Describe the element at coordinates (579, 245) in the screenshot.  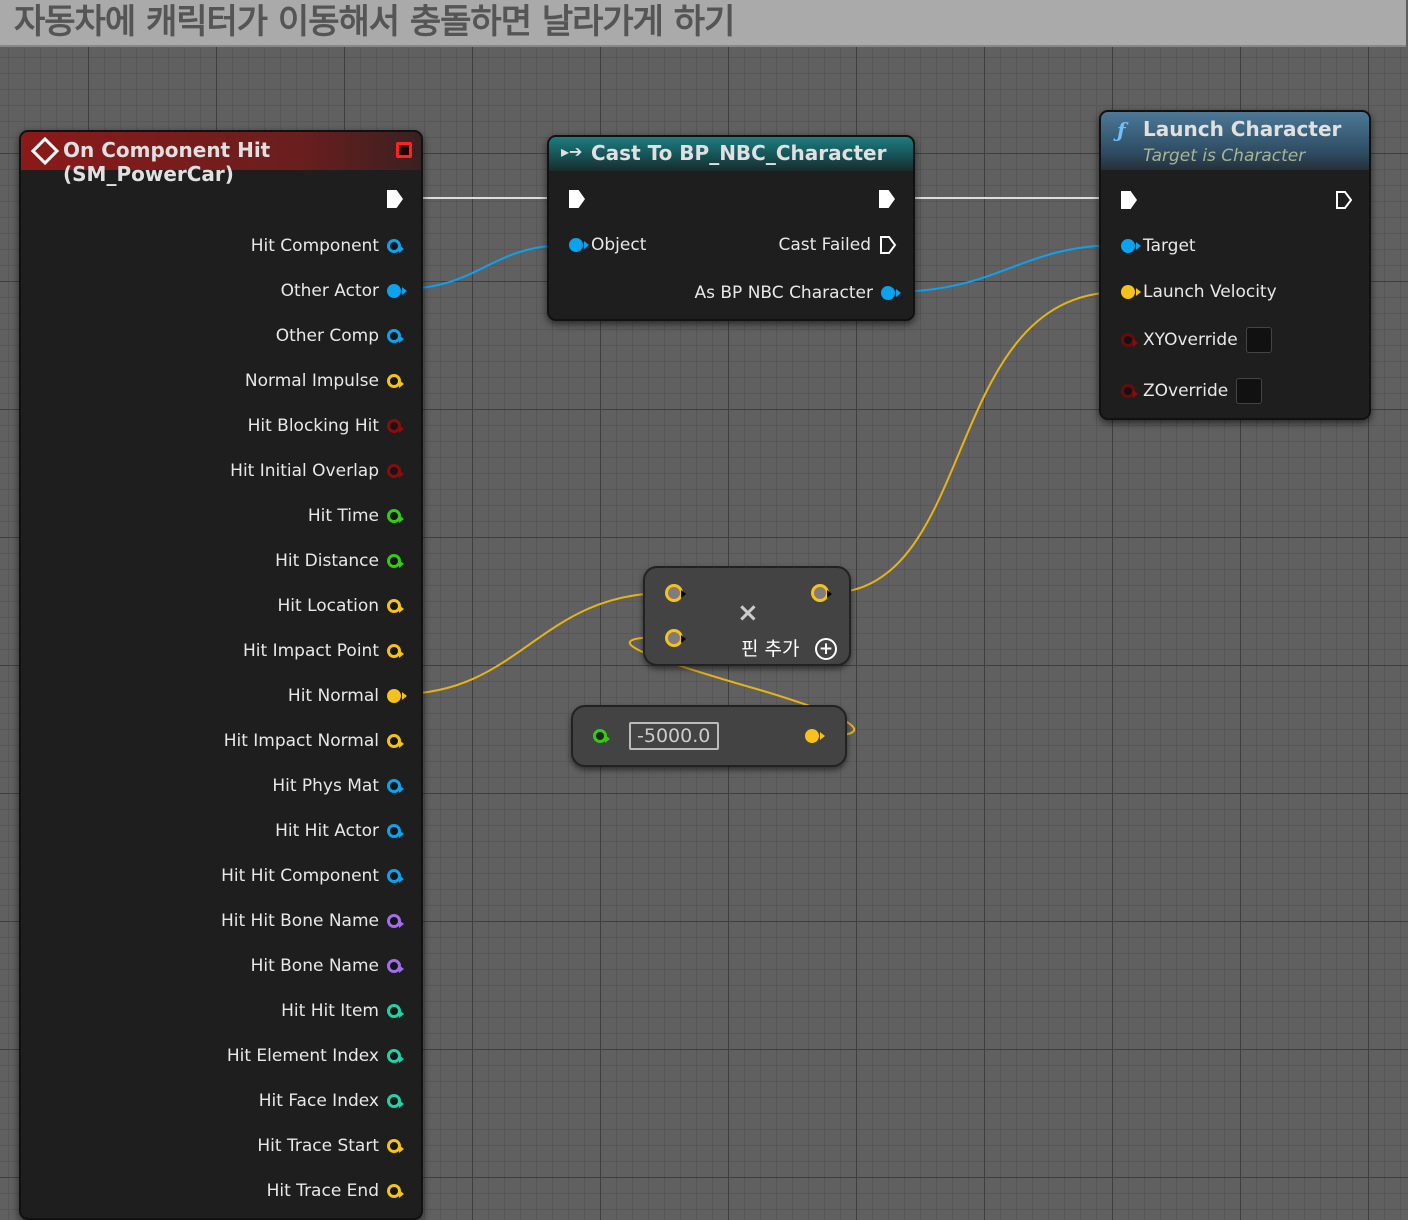
I see `object-input-pin` at that location.